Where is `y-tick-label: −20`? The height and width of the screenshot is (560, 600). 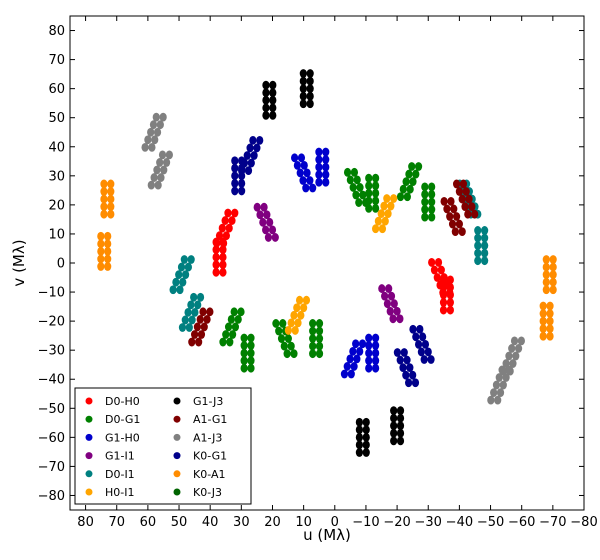 y-tick-label: −20 is located at coordinates (51, 322).